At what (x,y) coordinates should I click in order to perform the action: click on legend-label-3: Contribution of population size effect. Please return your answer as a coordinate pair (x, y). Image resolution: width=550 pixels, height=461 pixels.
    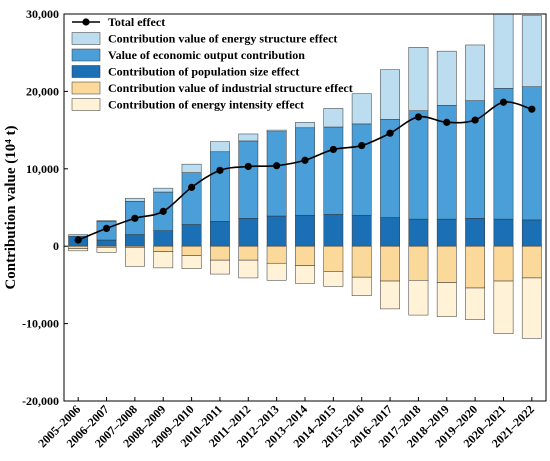
    Looking at the image, I should click on (203, 72).